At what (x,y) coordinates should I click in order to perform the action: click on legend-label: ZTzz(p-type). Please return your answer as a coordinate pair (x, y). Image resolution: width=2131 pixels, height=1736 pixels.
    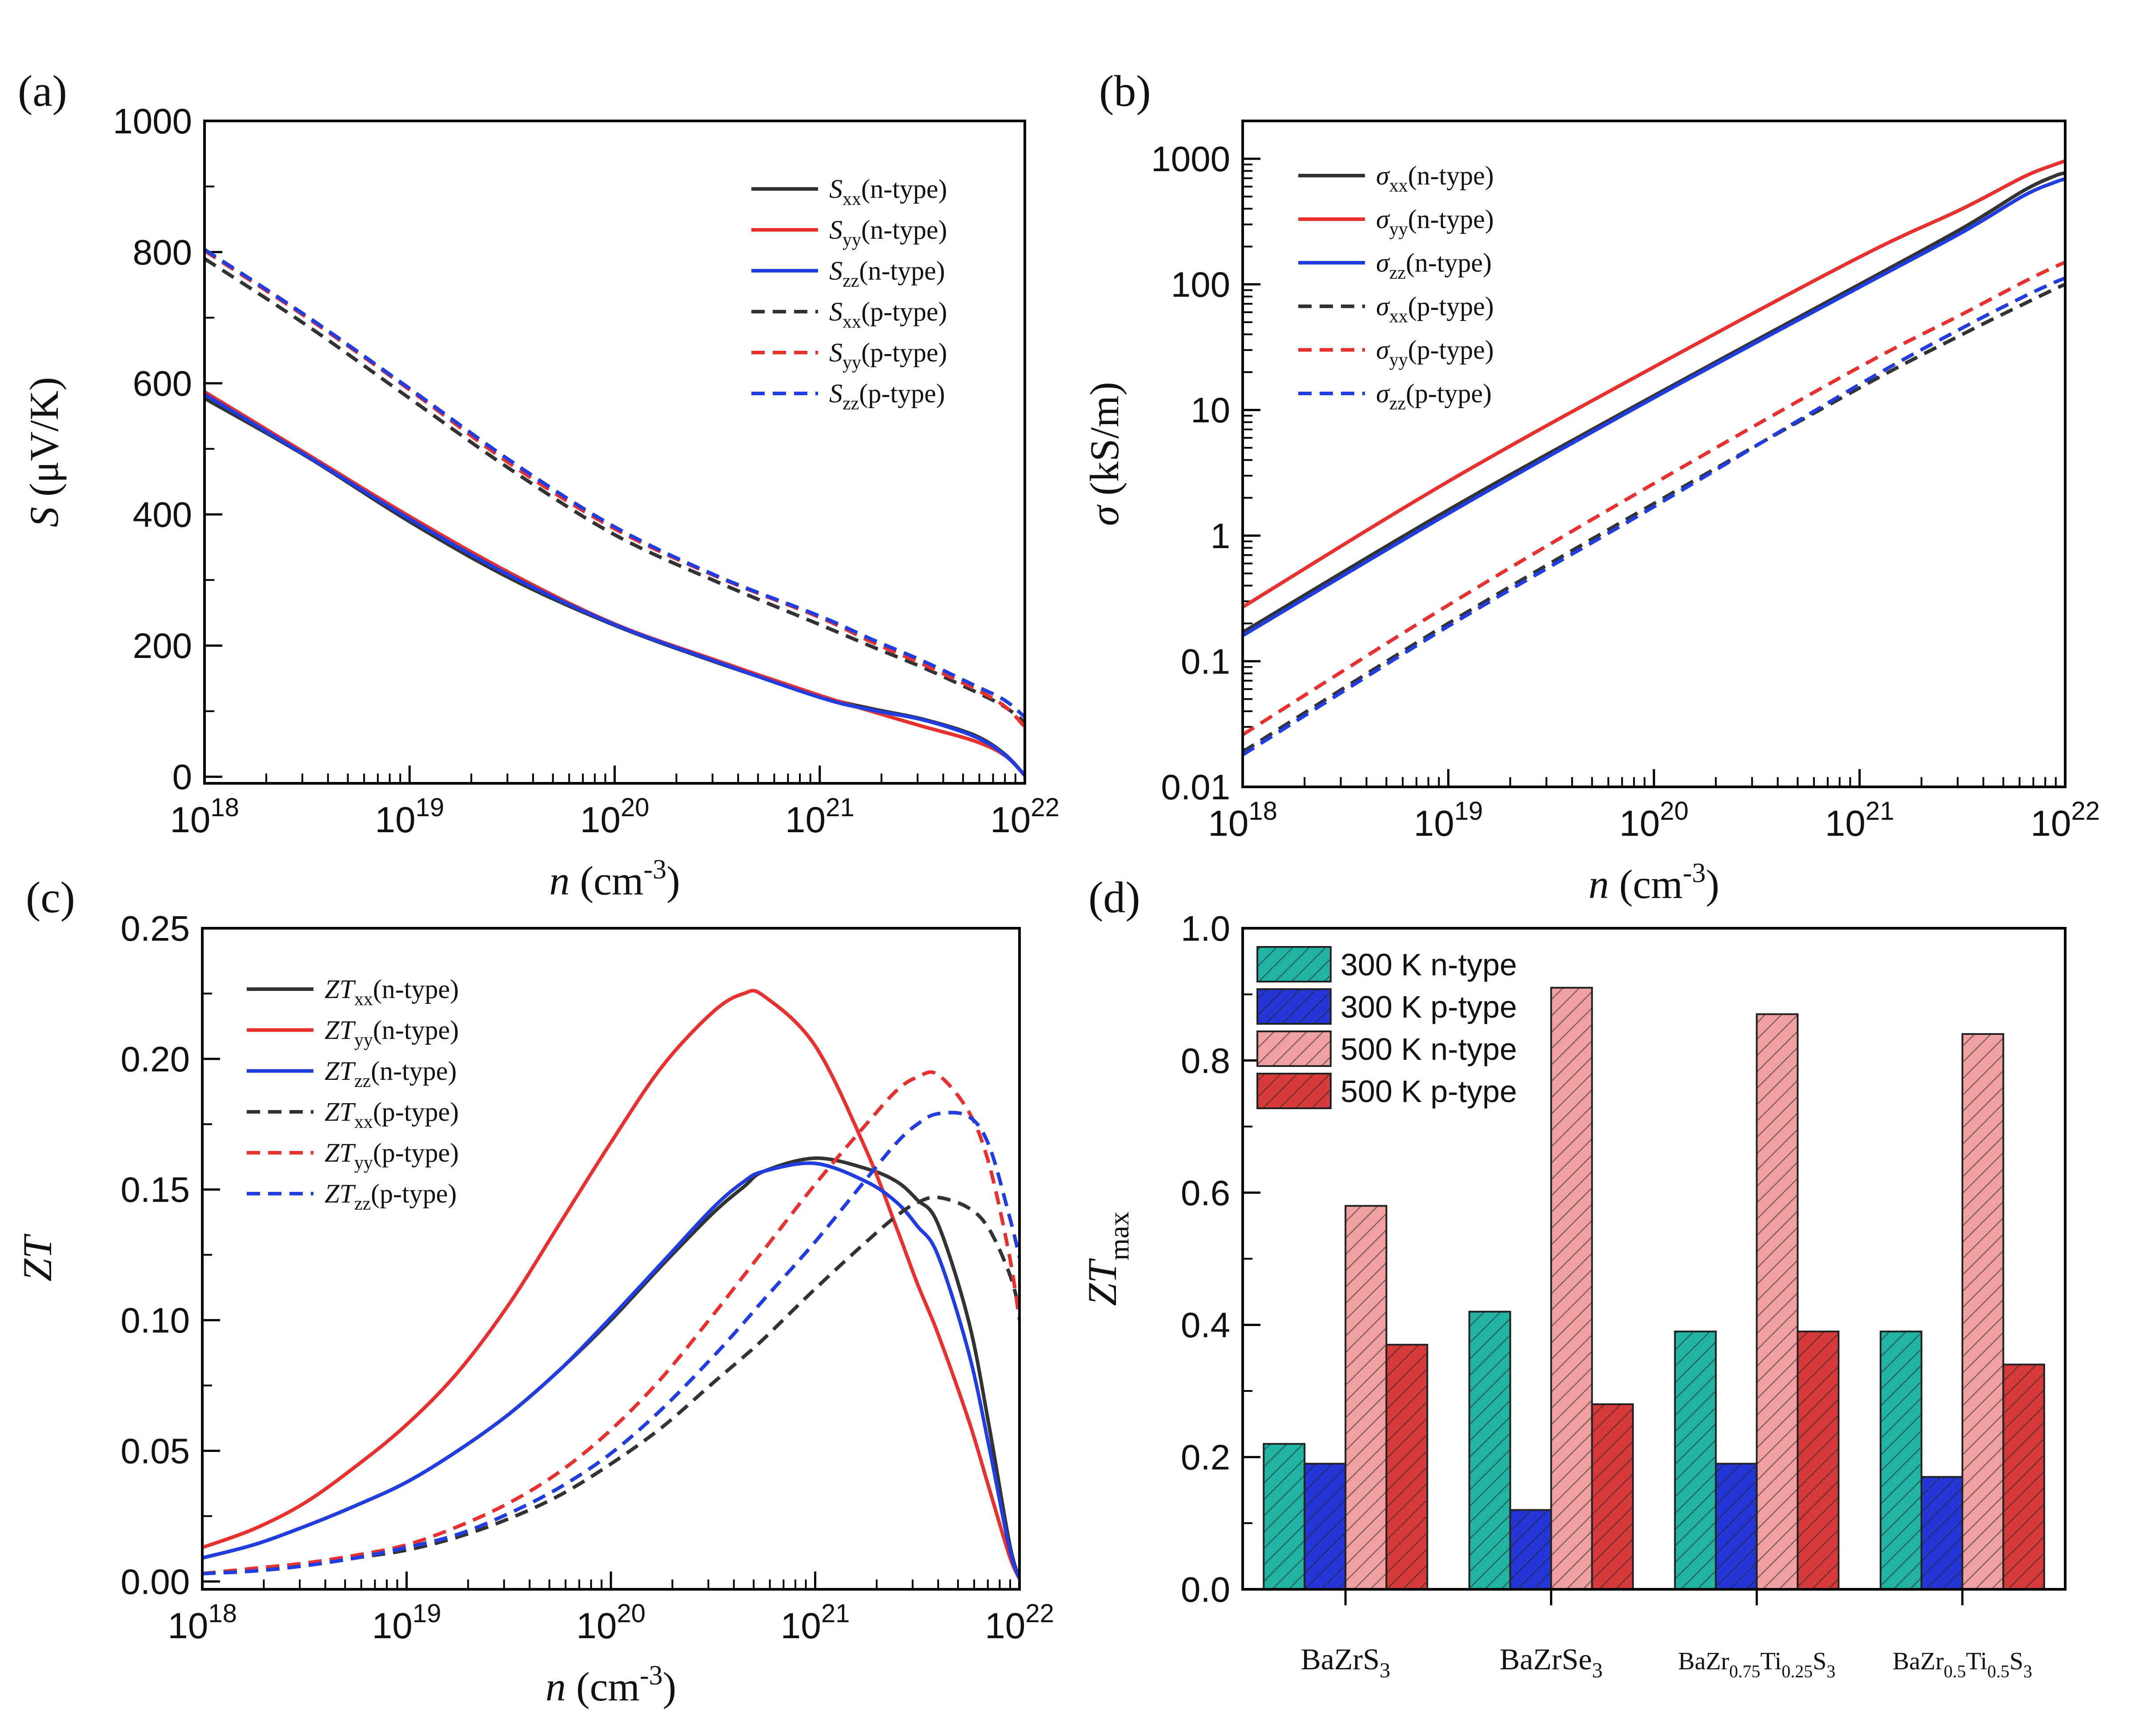
    Looking at the image, I should click on (391, 1196).